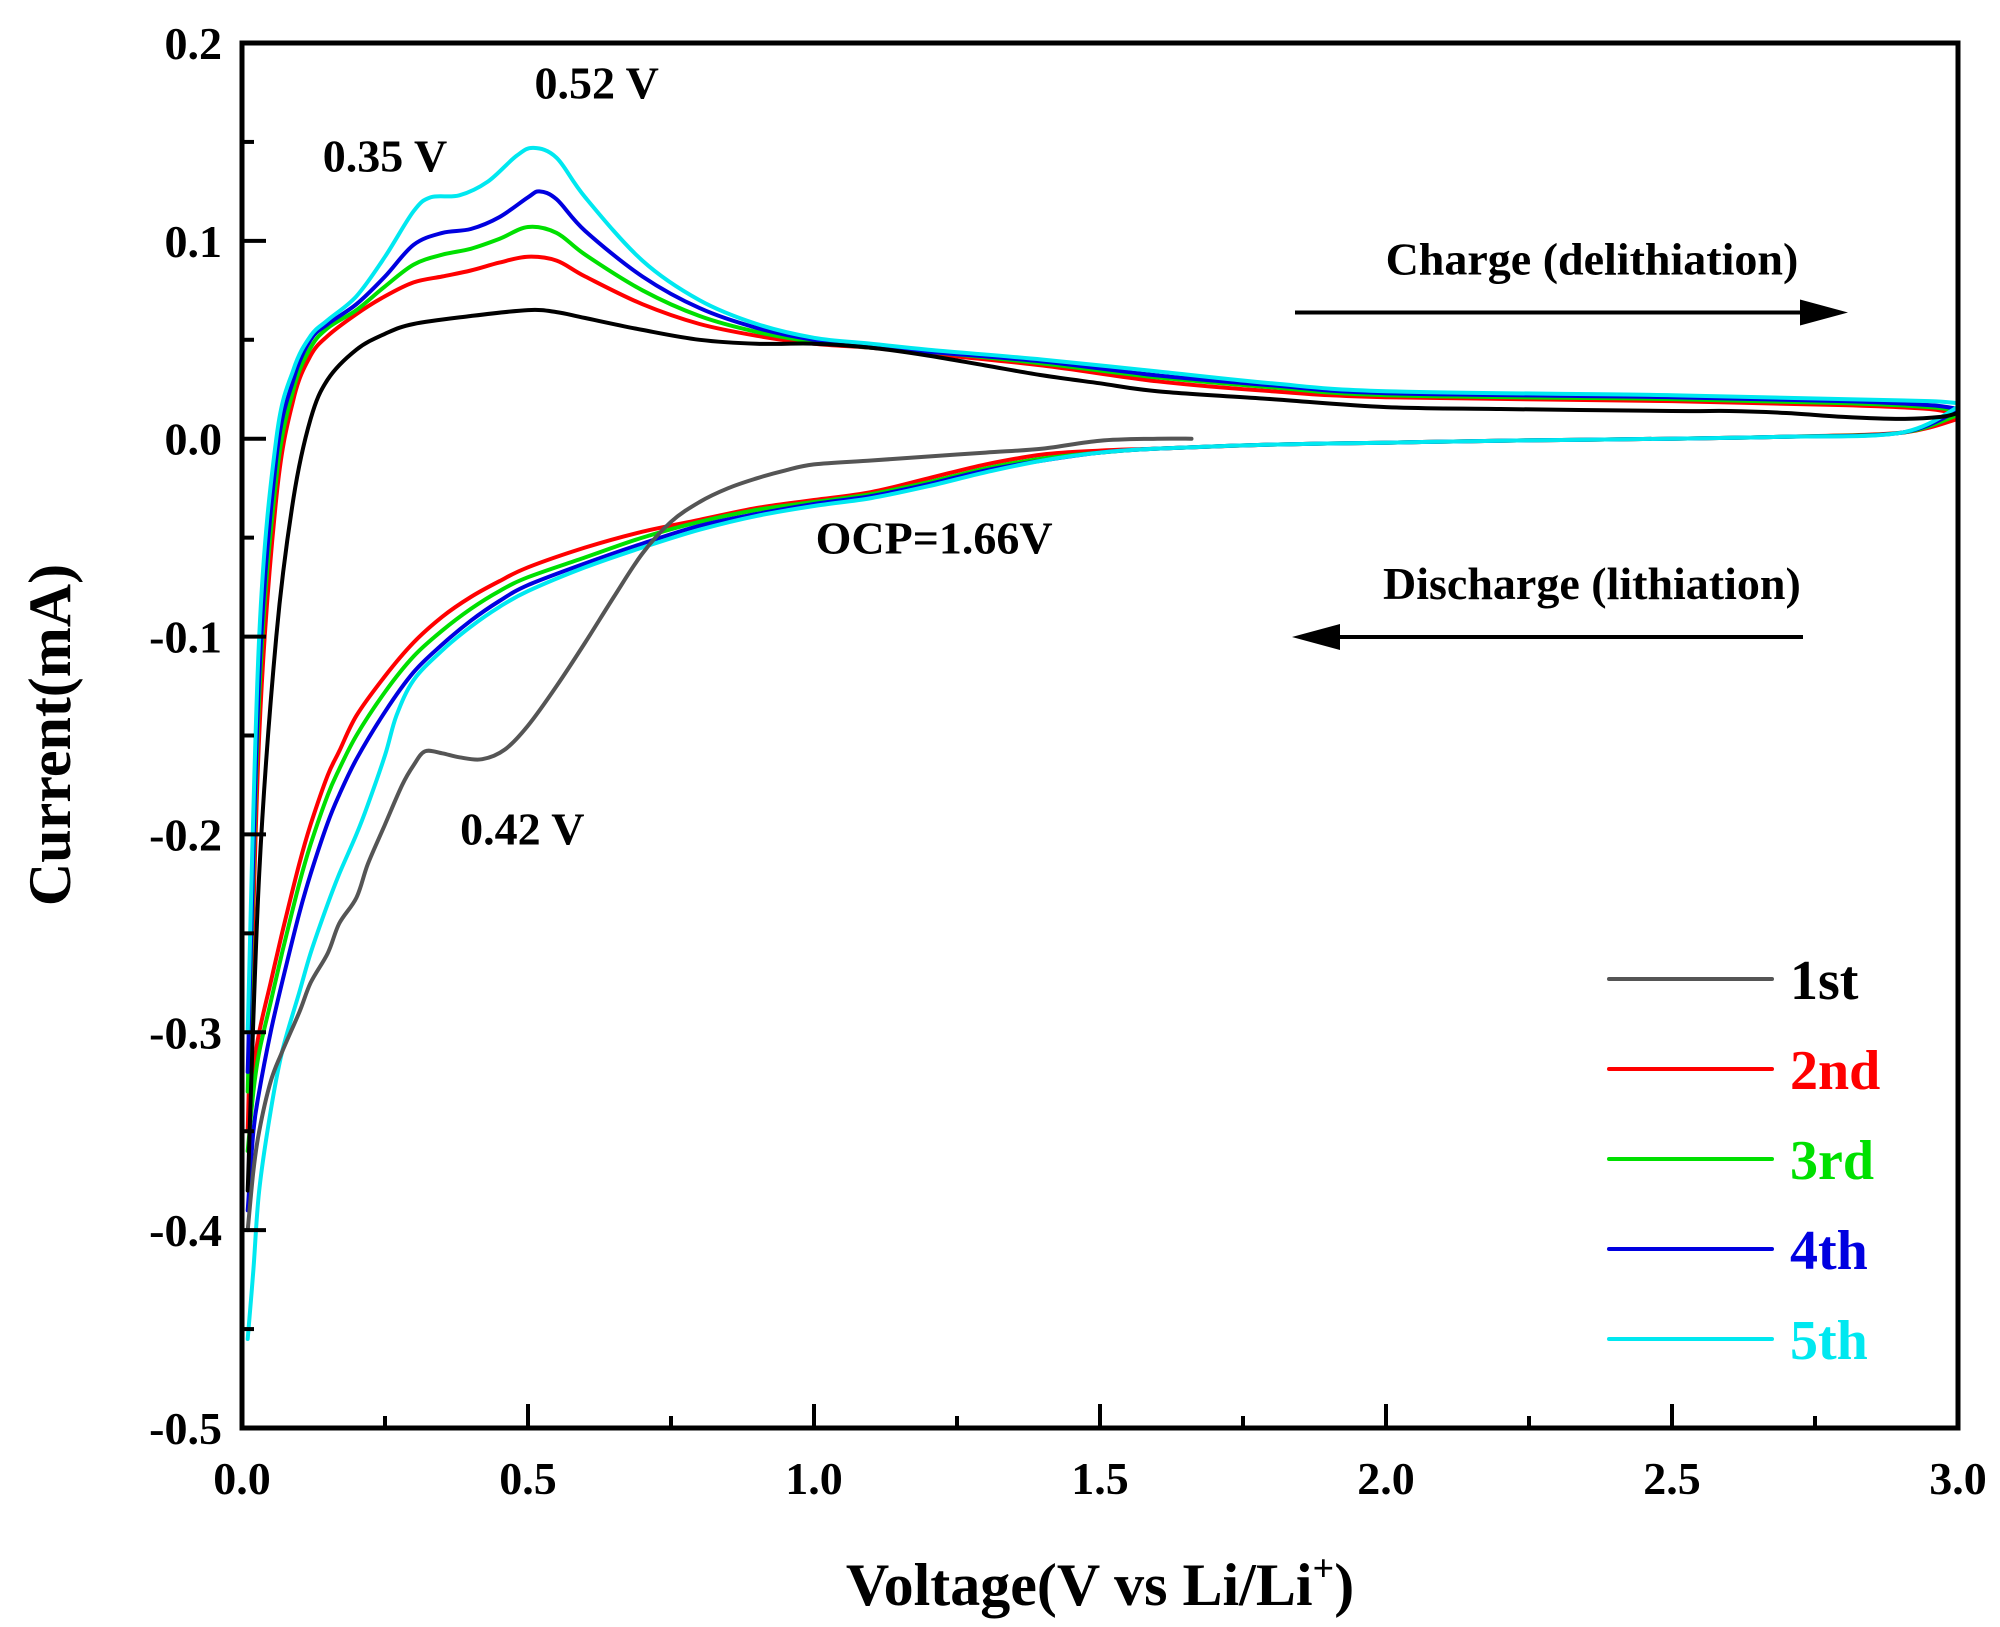 Image resolution: width=2000 pixels, height=1627 pixels. Describe the element at coordinates (522, 828) in the screenshot. I see `annotation-label: 0.42 V` at that location.